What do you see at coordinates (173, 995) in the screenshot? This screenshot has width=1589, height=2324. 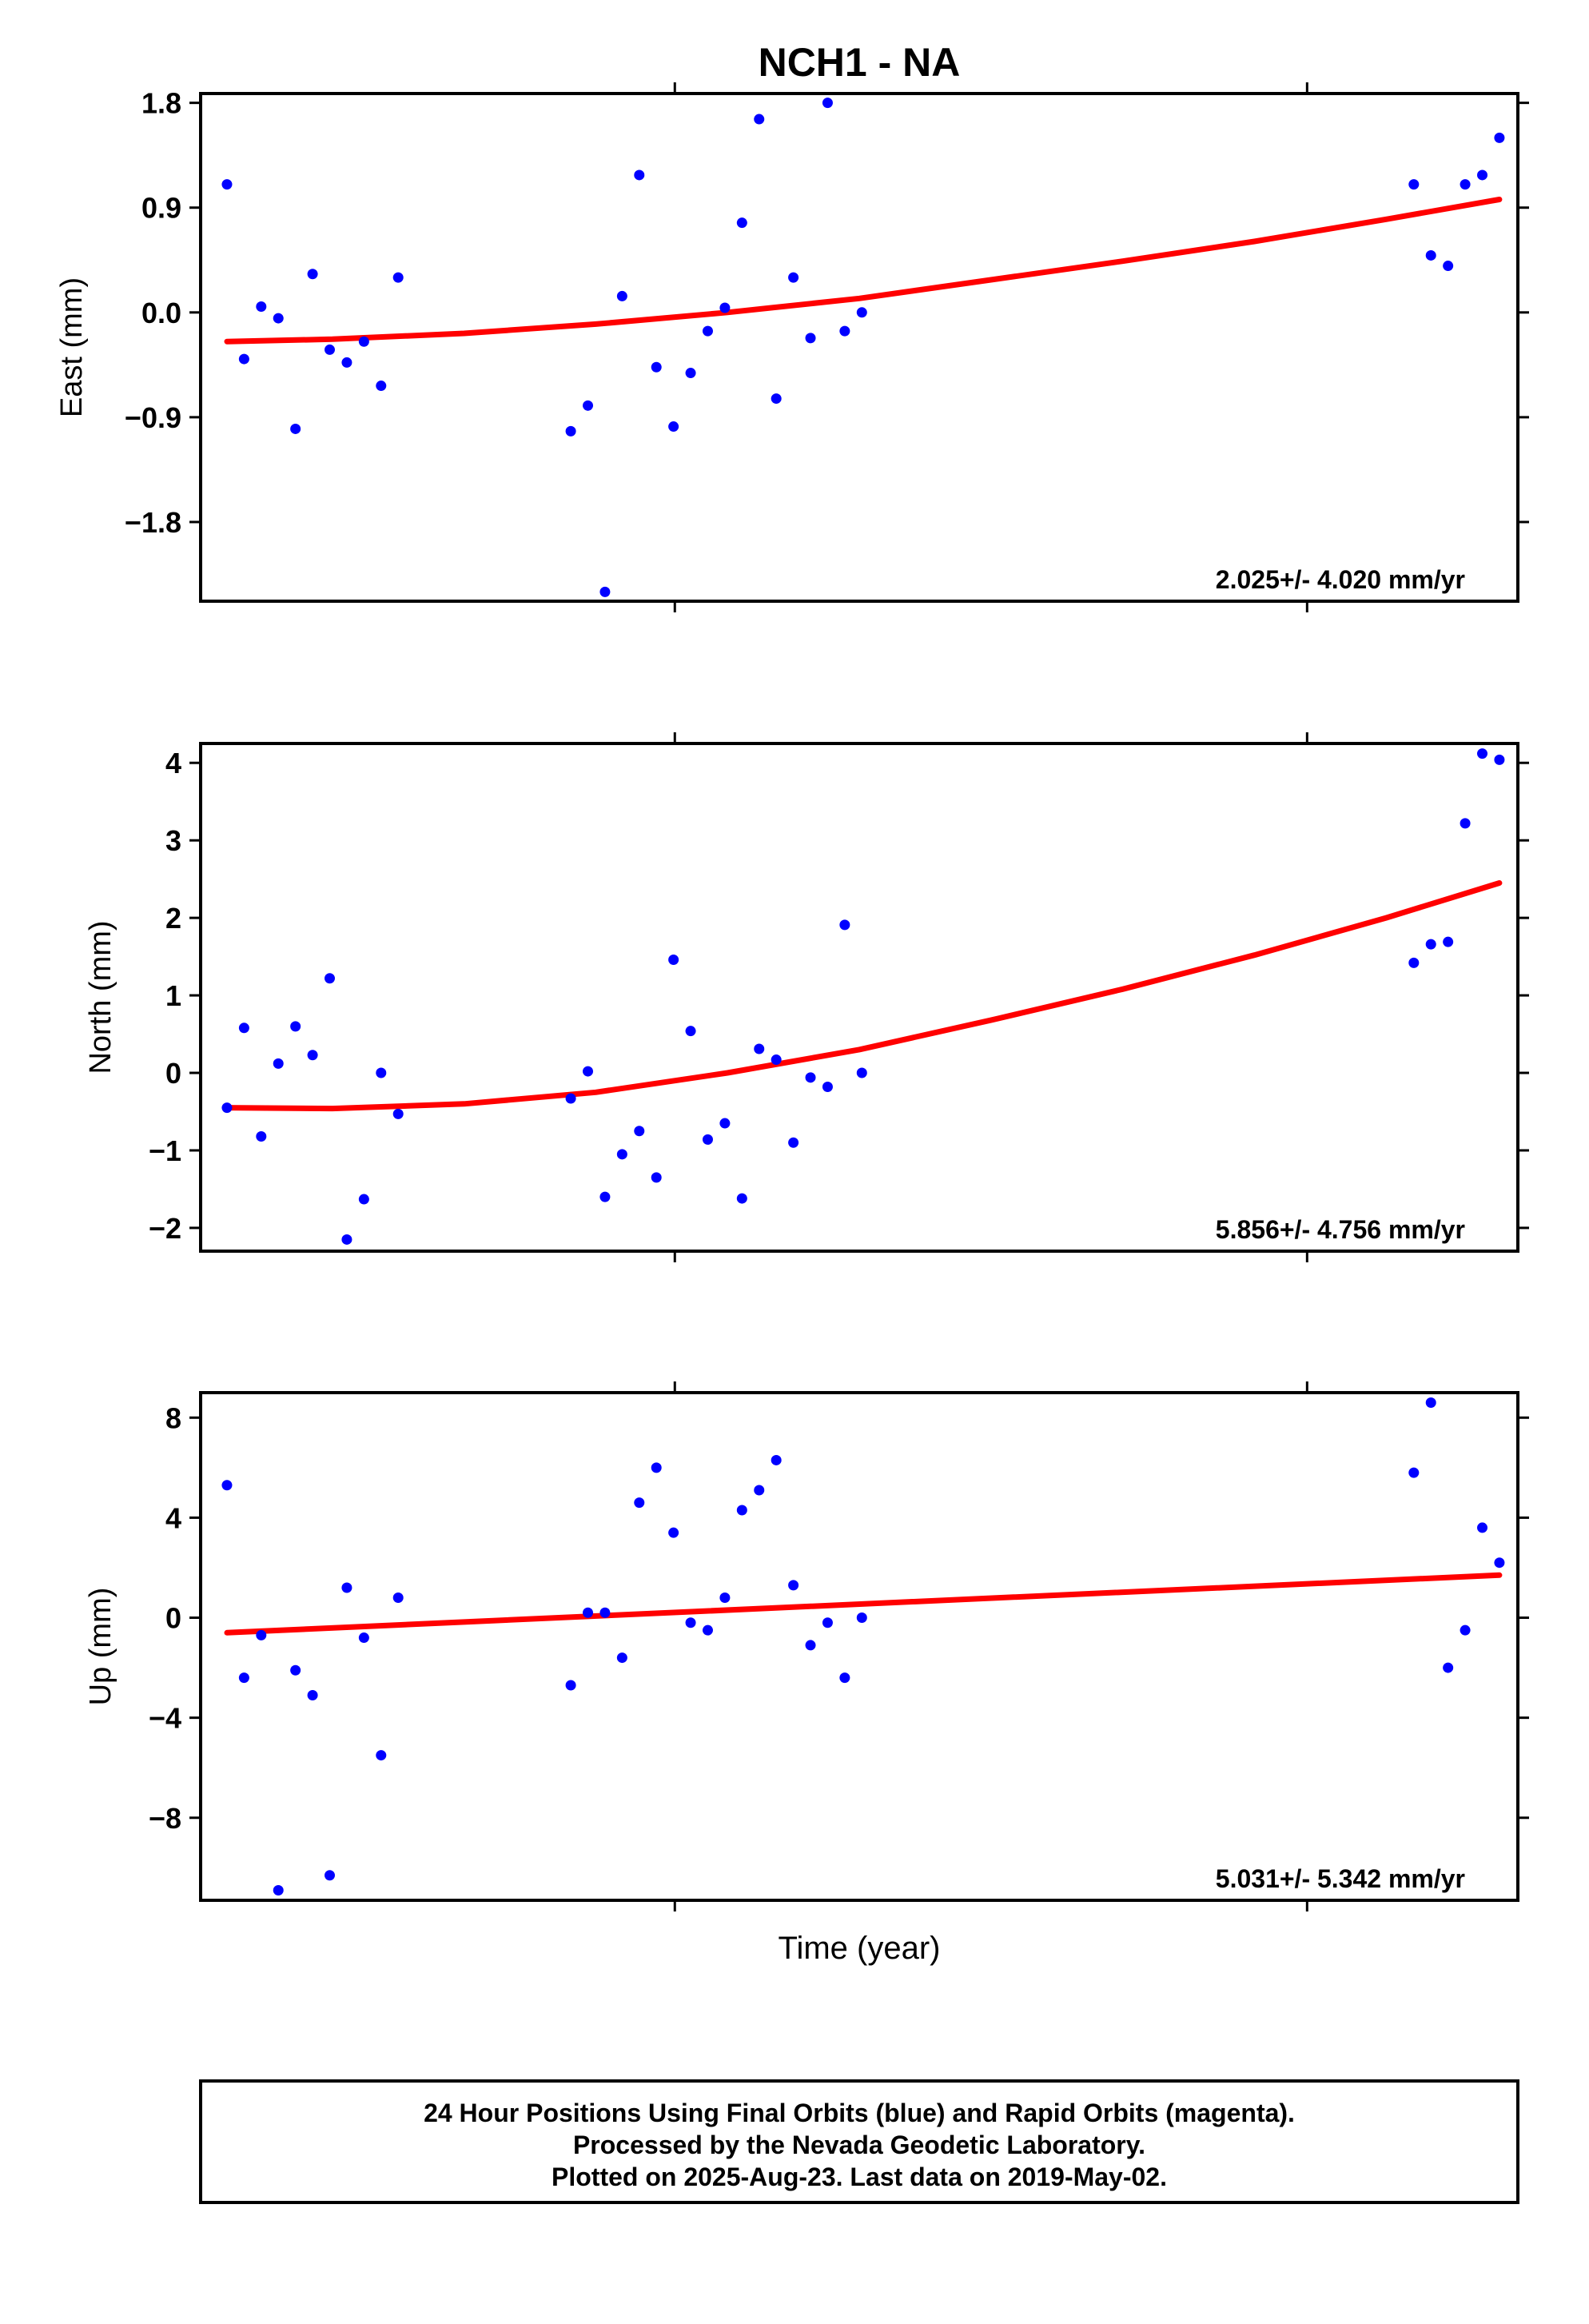 I see `north-ytick-label: 1` at bounding box center [173, 995].